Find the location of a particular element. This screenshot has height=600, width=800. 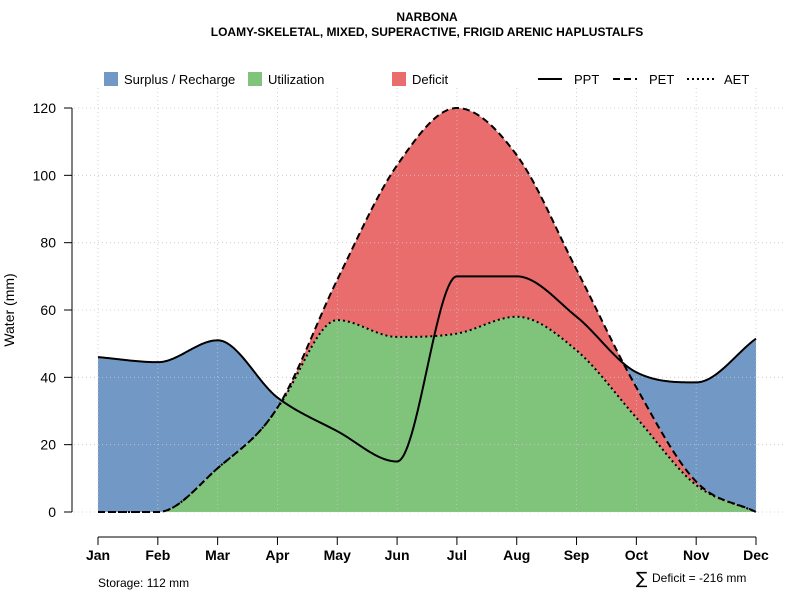

y-tick-label: 100 is located at coordinates (45, 175).